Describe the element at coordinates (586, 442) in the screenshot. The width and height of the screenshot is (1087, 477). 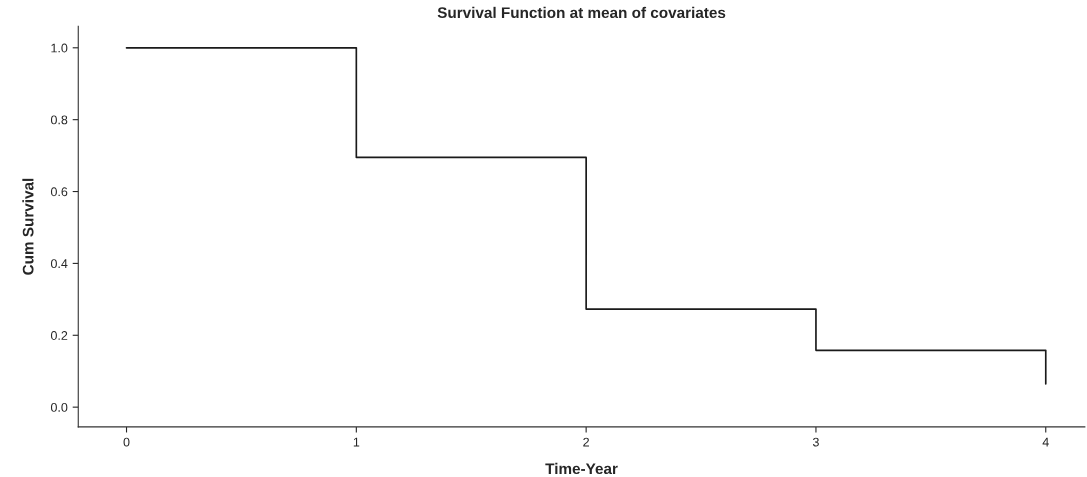
I see `x-tick-label: 2` at that location.